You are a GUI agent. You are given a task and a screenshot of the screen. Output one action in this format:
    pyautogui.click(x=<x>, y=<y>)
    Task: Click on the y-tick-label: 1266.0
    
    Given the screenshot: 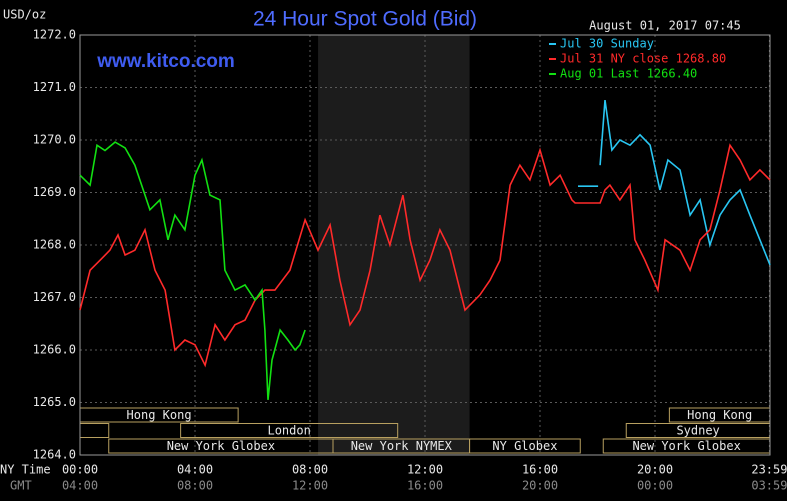 What is the action you would take?
    pyautogui.click(x=54, y=350)
    